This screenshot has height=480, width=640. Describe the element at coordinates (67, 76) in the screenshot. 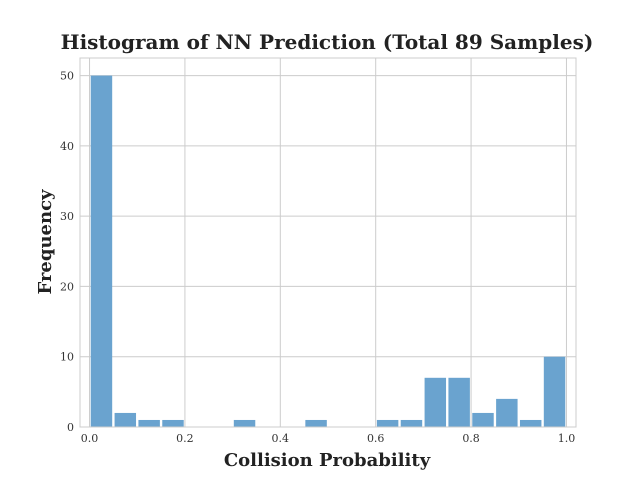

I see `y-tick-label: 50` at that location.